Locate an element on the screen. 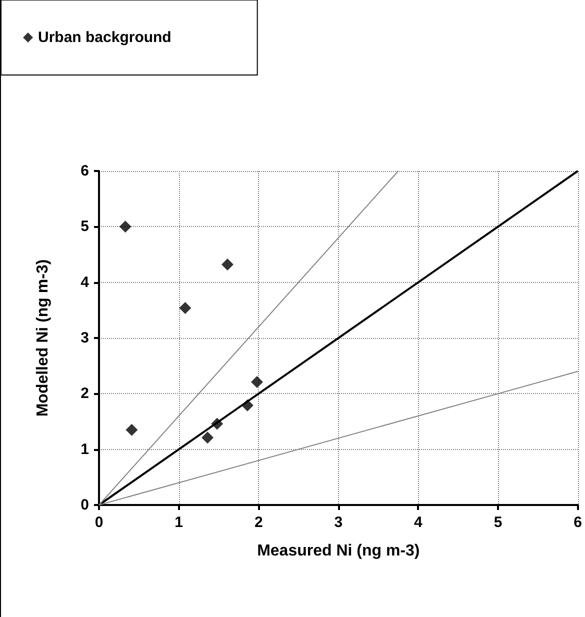  y-tick-label: 6 is located at coordinates (84, 171).